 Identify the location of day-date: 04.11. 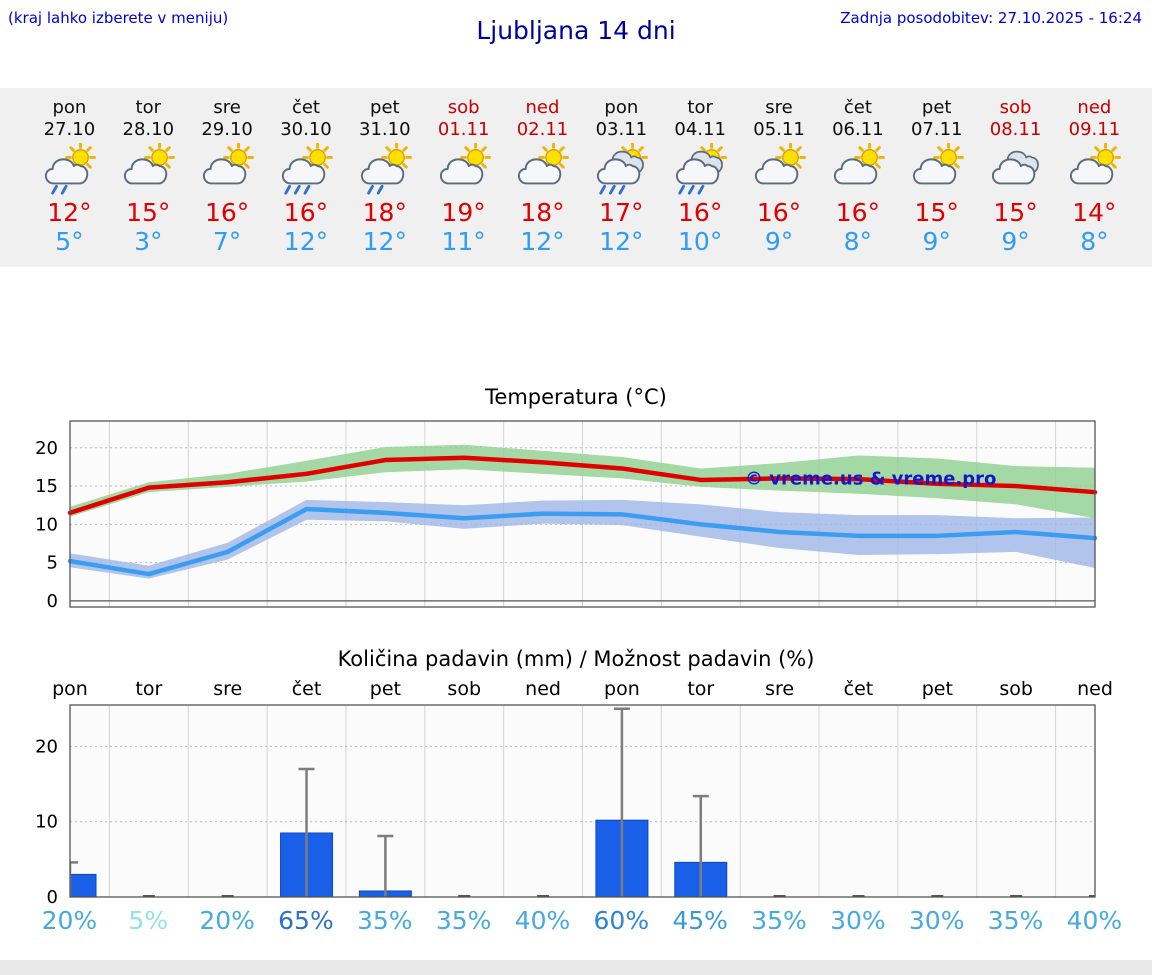
(700, 129).